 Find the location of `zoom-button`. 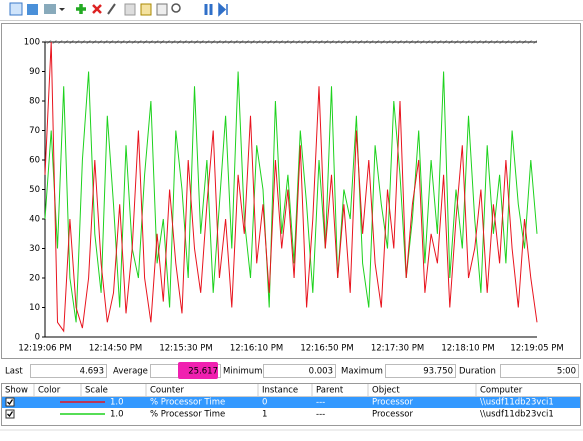

zoom-button is located at coordinates (176, 8).